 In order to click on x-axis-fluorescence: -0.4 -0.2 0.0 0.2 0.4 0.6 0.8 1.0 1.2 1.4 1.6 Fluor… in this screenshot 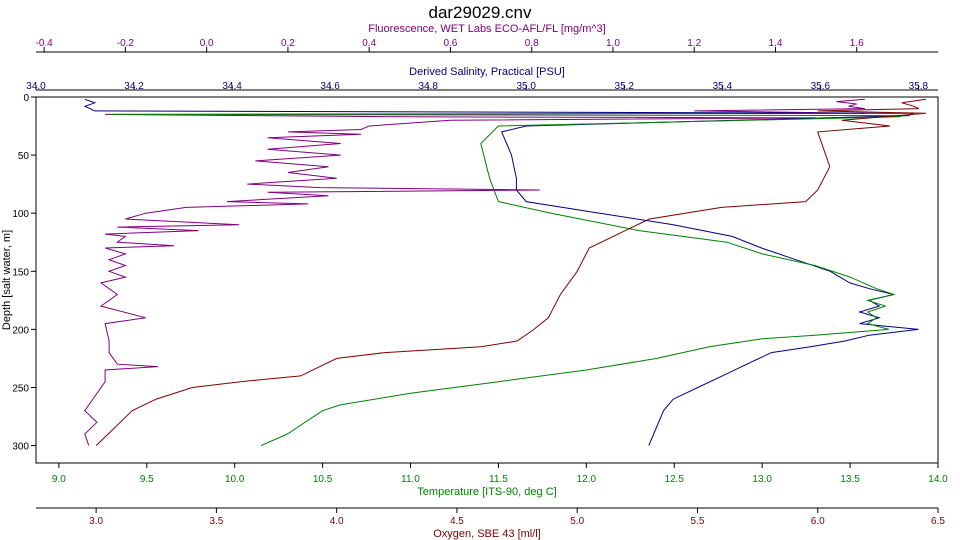, I will do `click(487, 38)`.